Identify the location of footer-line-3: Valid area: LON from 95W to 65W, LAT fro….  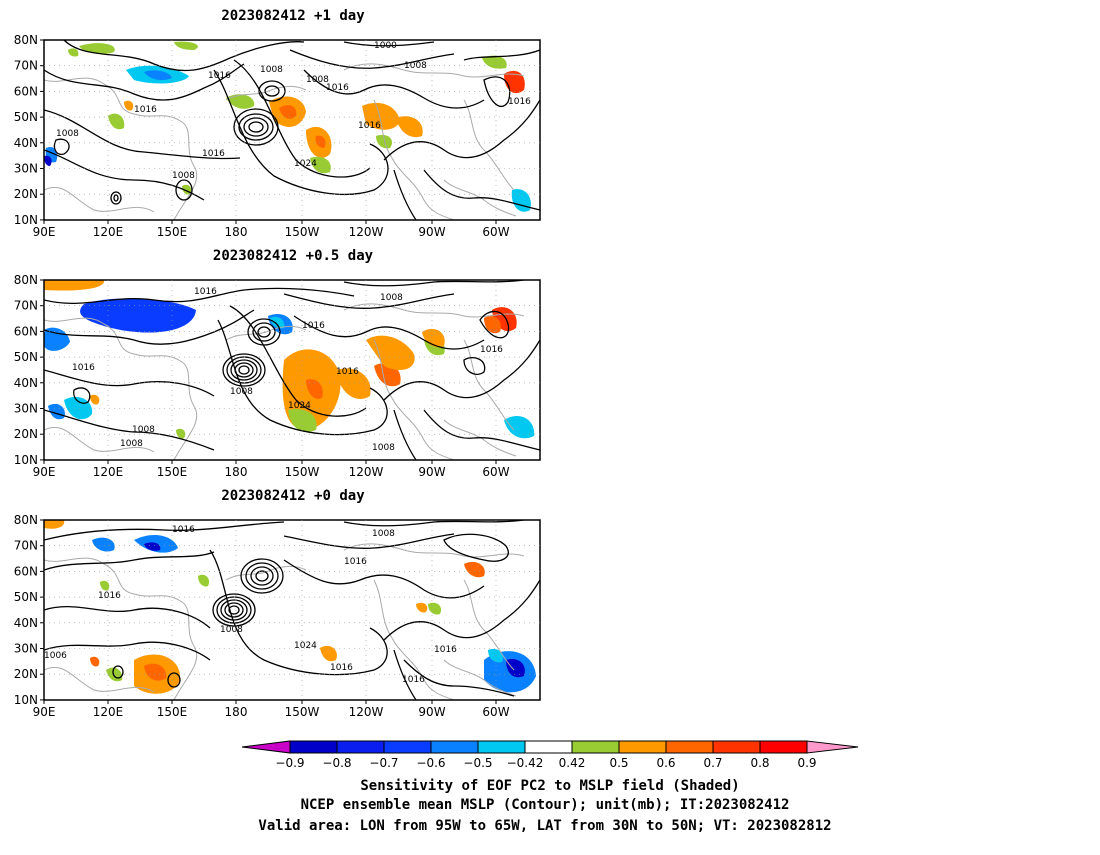
(544, 826).